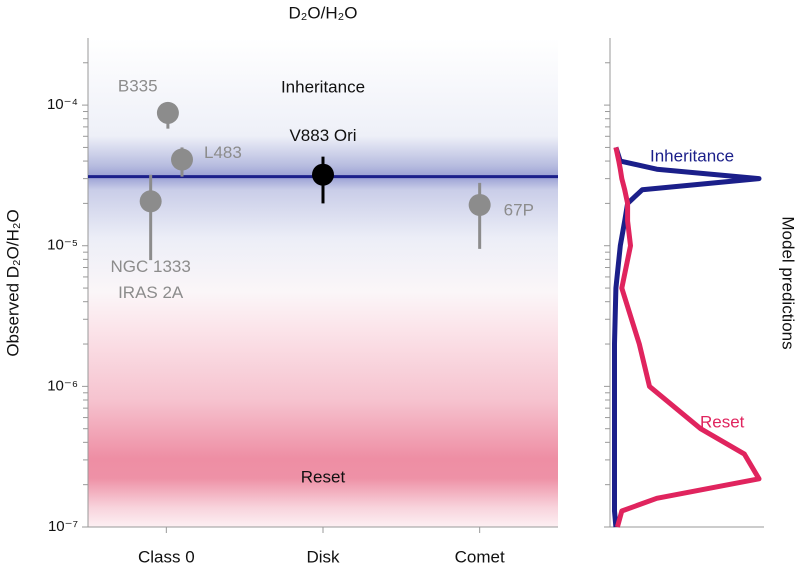 This screenshot has width=800, height=568. What do you see at coordinates (138, 85) in the screenshot?
I see `point-label: B335` at bounding box center [138, 85].